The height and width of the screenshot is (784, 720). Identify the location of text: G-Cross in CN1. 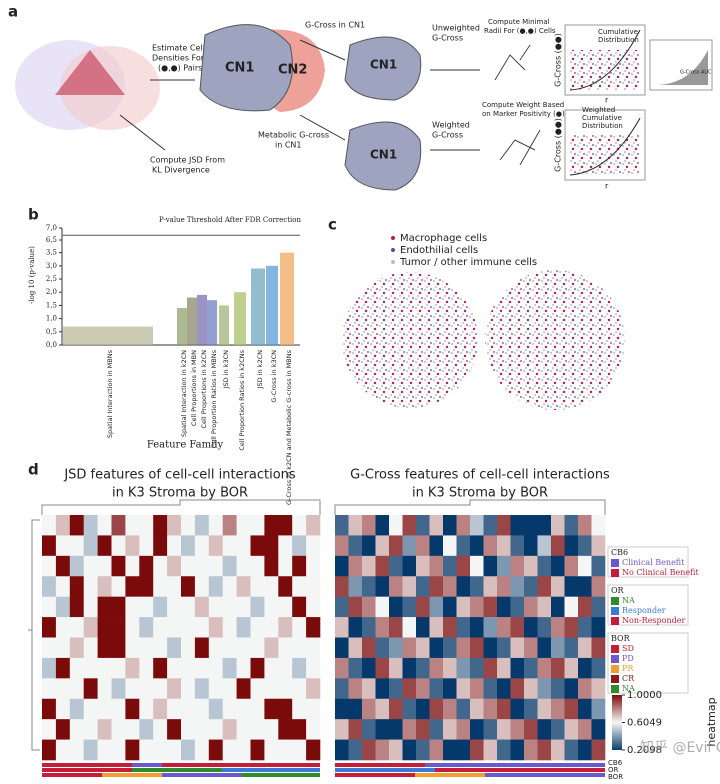
(335, 25).